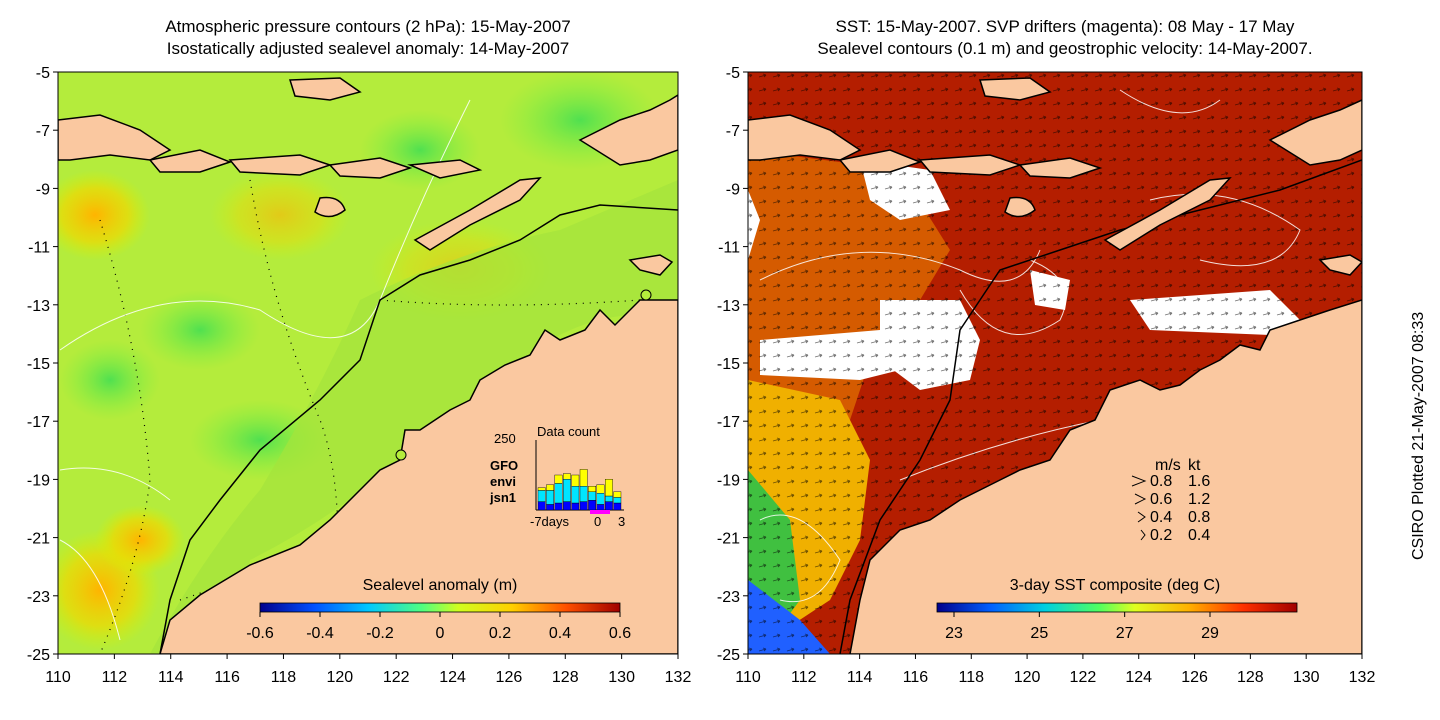 The image size is (1440, 720). Describe the element at coordinates (1194, 465) in the screenshot. I see `velocity-legend-kt-header: kt` at that location.